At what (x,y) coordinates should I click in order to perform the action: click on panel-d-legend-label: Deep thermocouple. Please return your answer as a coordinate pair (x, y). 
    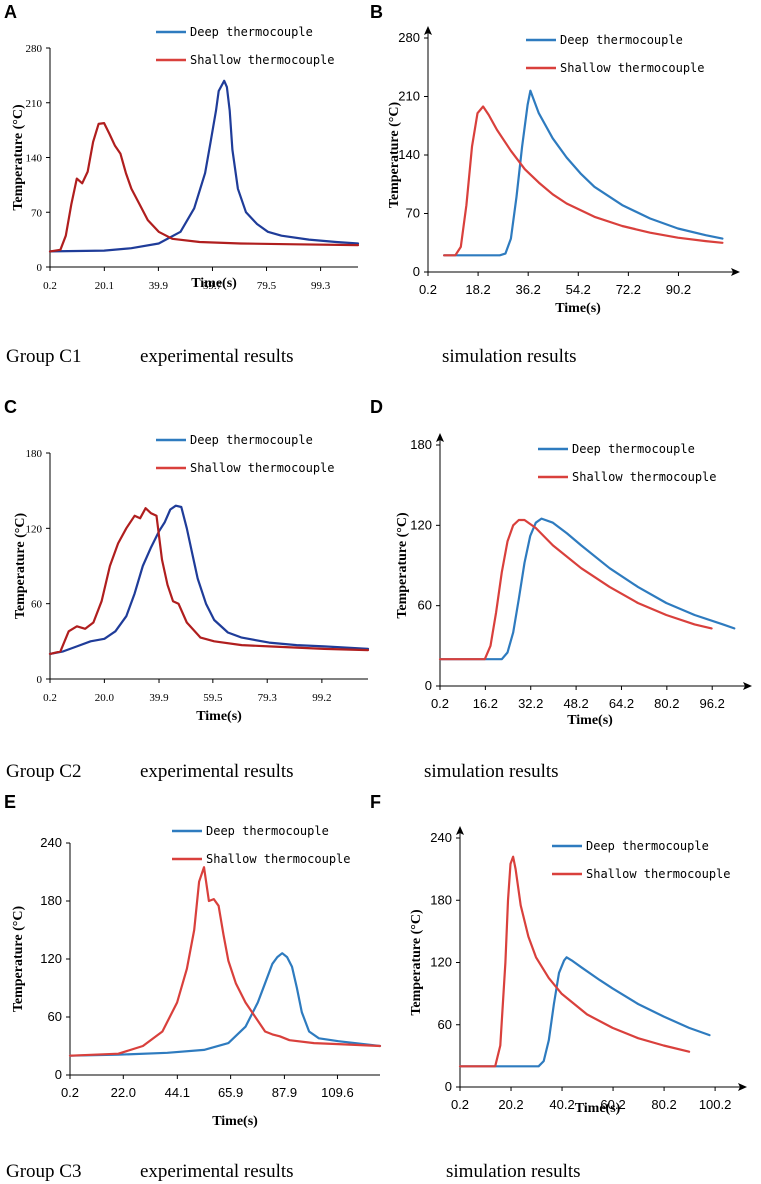
    Looking at the image, I should click on (633, 449).